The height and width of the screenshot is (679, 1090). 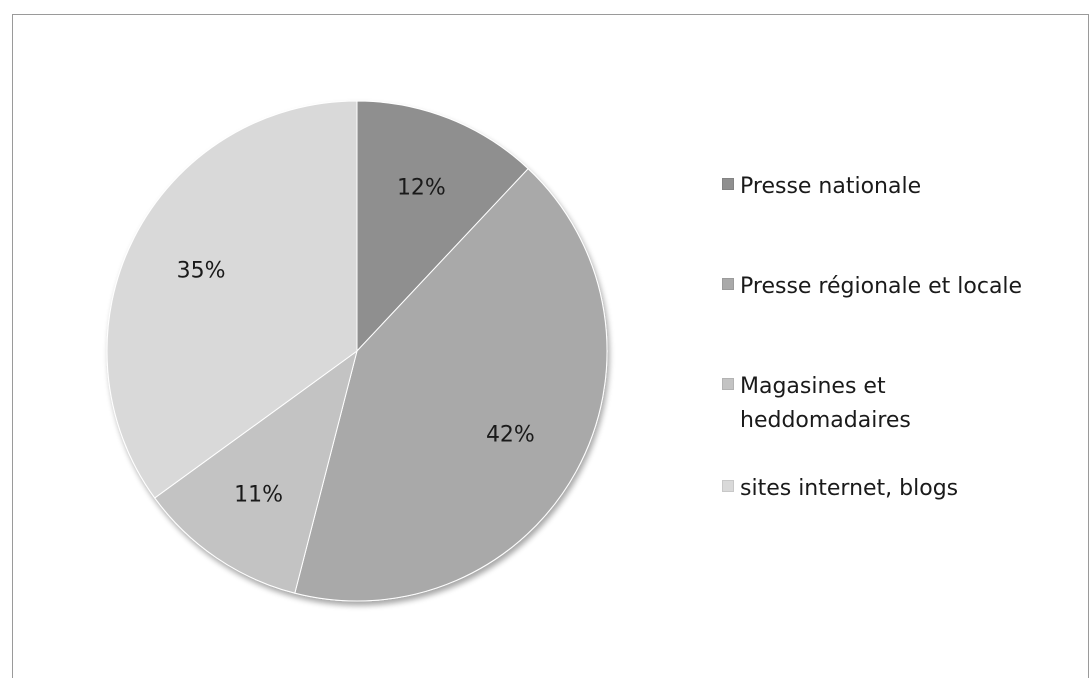 I want to click on legend-label: sites internet, blogs, so click(x=849, y=488).